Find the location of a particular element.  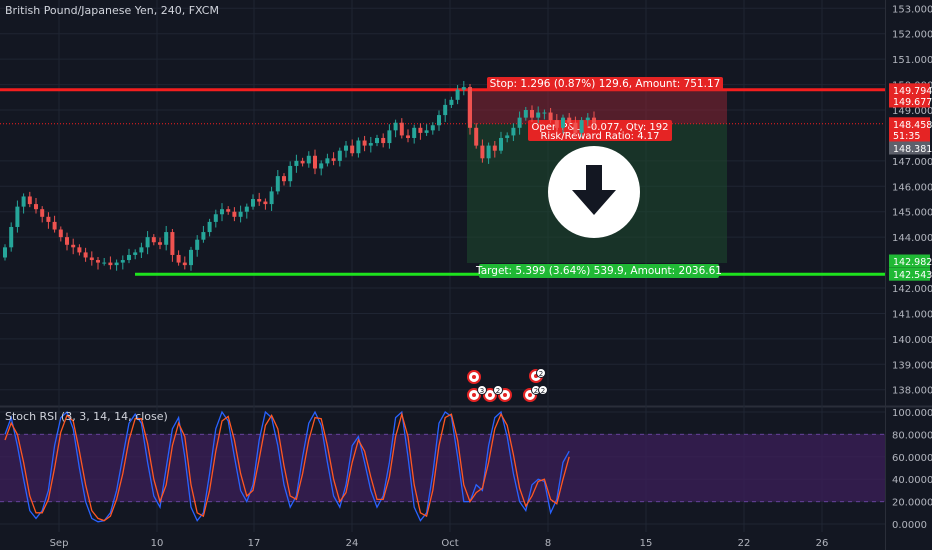

y-tick-label: 147.000 is located at coordinates (912, 162).